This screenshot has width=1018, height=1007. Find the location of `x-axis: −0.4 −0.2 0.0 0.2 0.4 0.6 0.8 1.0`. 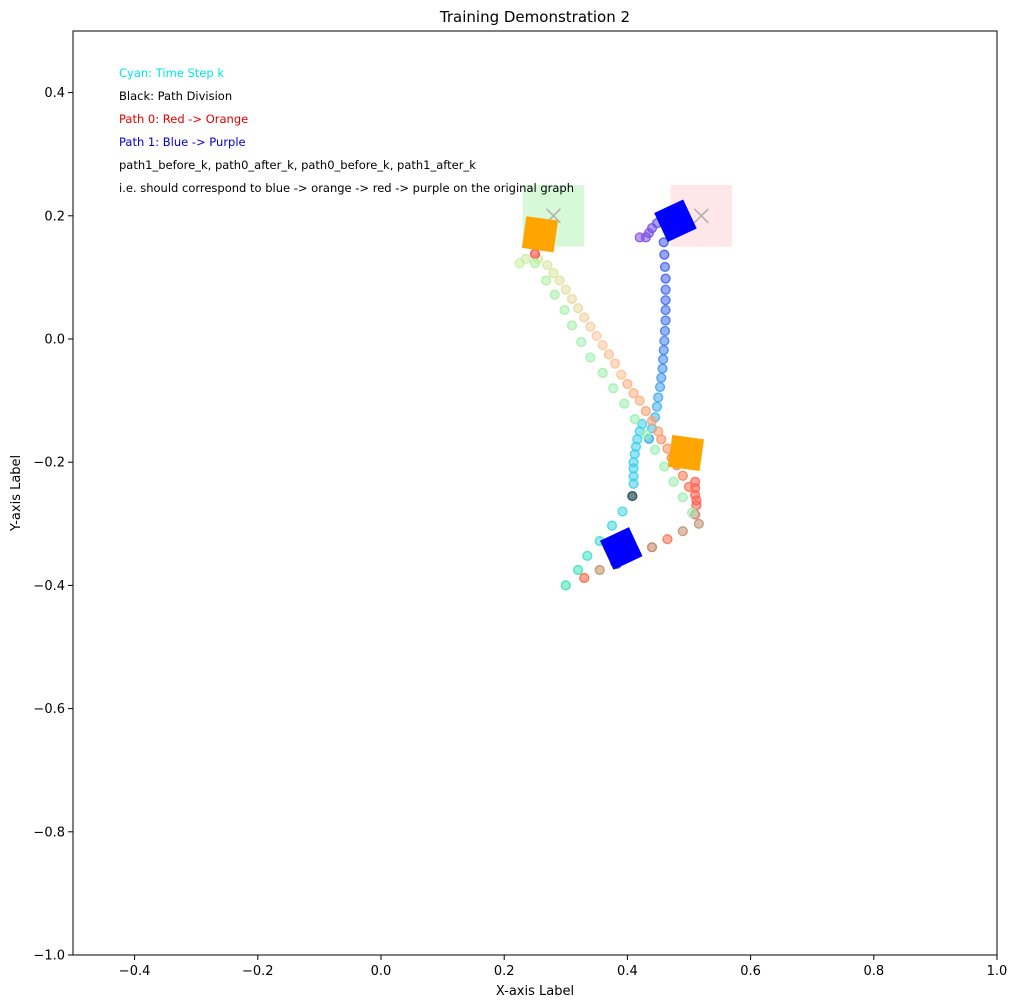

x-axis: −0.4 −0.2 0.0 0.2 0.4 0.6 0.8 1.0 is located at coordinates (563, 967).